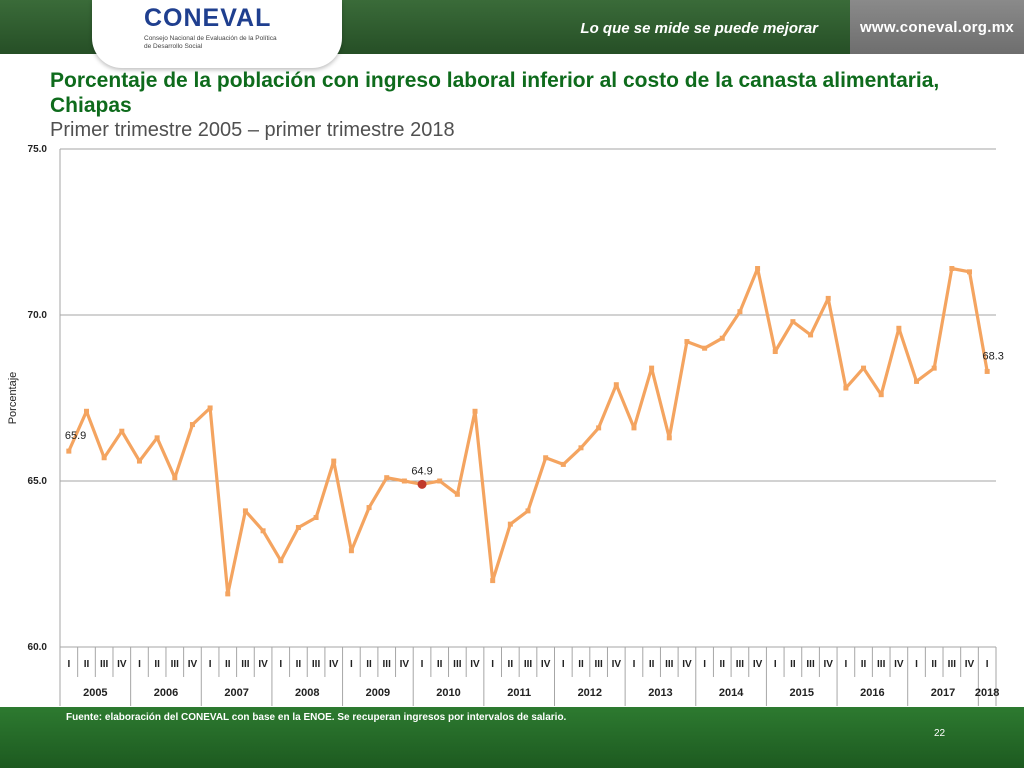 This screenshot has width=1024, height=768. Describe the element at coordinates (872, 693) in the screenshot. I see `year-label: 2016` at that location.